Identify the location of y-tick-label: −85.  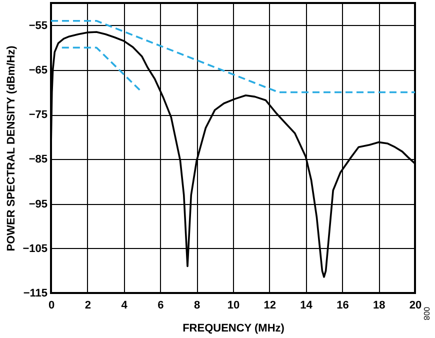
(38, 160).